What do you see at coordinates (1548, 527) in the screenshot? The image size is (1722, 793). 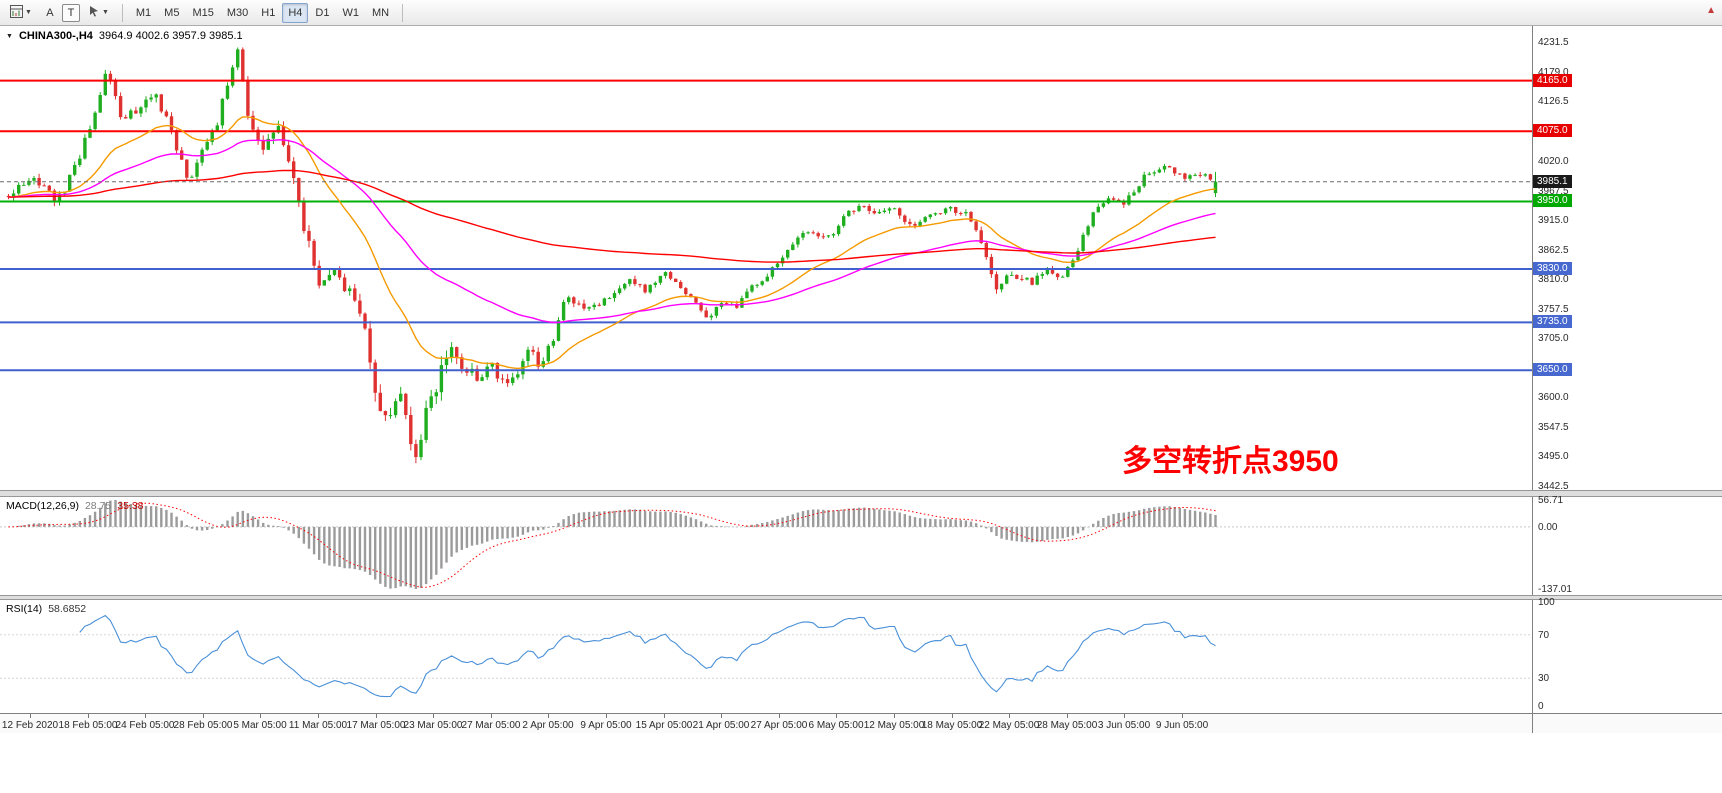 I see `macd-axis-label: 0.00` at bounding box center [1548, 527].